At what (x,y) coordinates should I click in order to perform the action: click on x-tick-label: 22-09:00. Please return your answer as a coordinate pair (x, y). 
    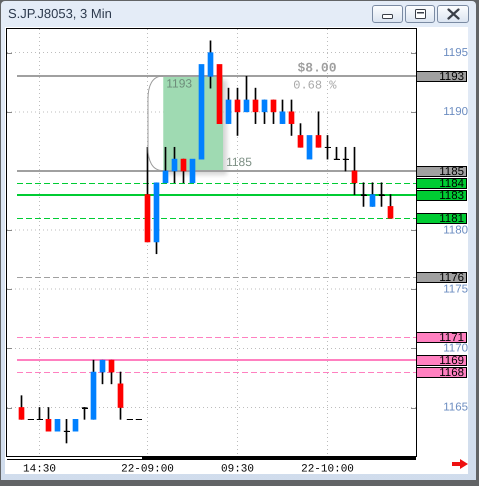
    Looking at the image, I should click on (147, 470).